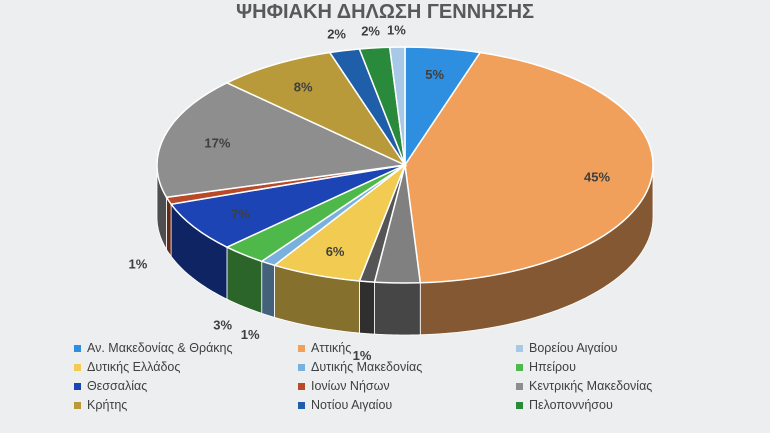 This screenshot has height=433, width=770. I want to click on pie-slice-label-7: 7%, so click(240, 214).